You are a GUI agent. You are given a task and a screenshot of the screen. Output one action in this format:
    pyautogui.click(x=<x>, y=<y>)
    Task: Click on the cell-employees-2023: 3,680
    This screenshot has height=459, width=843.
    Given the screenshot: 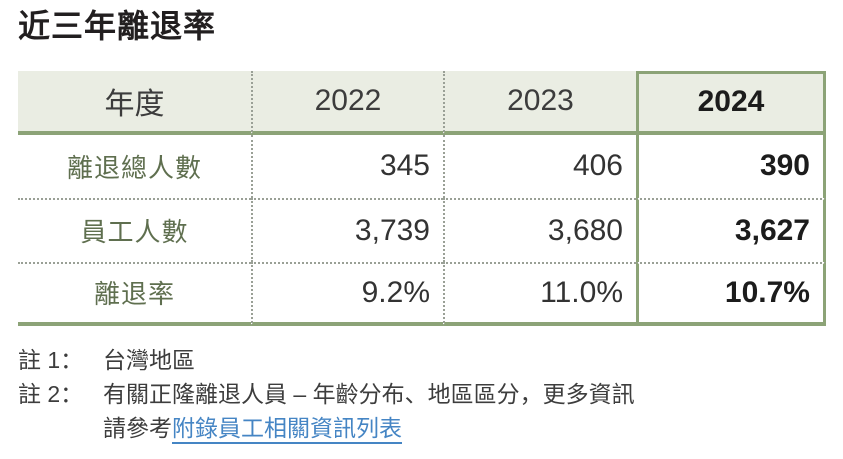 What is the action you would take?
    pyautogui.click(x=539, y=229)
    